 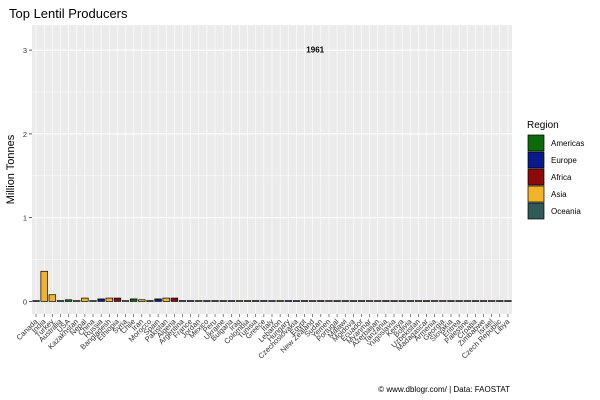 I want to click on bar-palestine, so click(x=467, y=301).